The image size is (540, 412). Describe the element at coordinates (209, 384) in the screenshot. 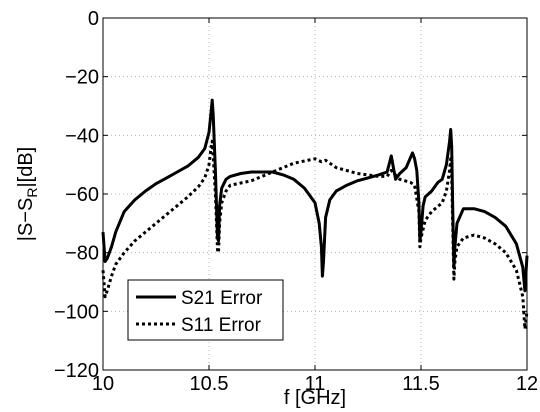

I see `x-tick-label: 10.5` at that location.